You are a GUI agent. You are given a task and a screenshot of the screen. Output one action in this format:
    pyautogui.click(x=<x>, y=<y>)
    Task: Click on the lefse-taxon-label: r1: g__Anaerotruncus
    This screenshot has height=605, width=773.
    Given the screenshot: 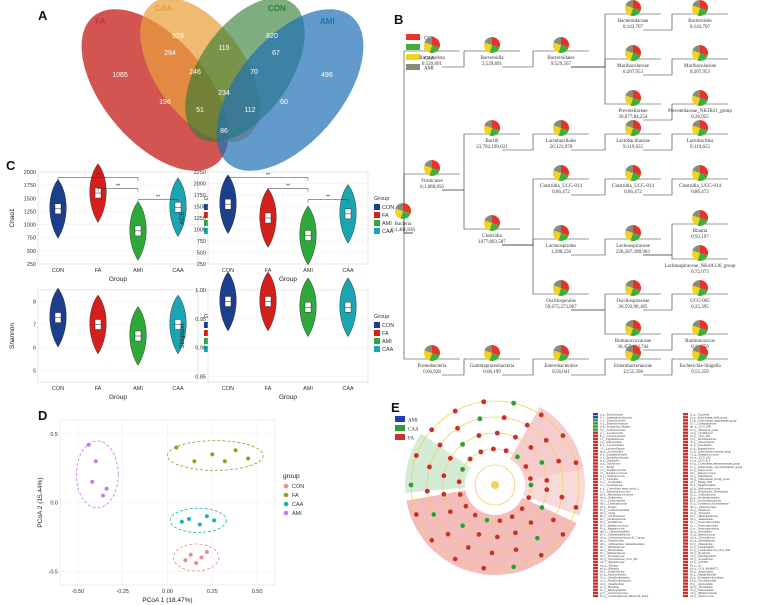 What is the action you would take?
    pyautogui.click(x=702, y=442)
    